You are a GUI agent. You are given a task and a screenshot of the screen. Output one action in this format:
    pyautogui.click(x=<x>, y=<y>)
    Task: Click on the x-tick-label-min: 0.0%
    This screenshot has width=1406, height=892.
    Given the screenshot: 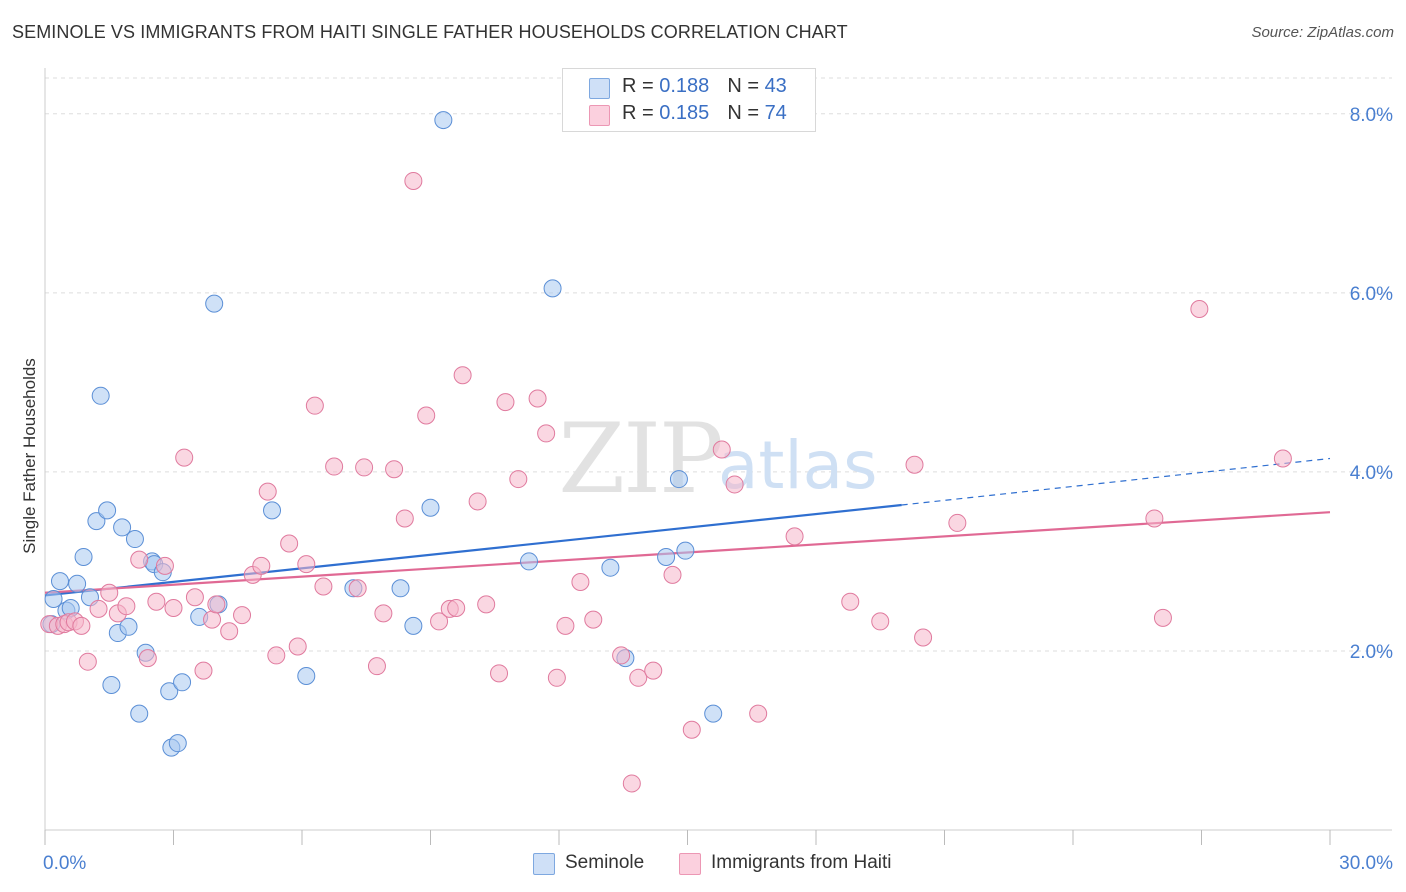 What is the action you would take?
    pyautogui.click(x=64, y=863)
    